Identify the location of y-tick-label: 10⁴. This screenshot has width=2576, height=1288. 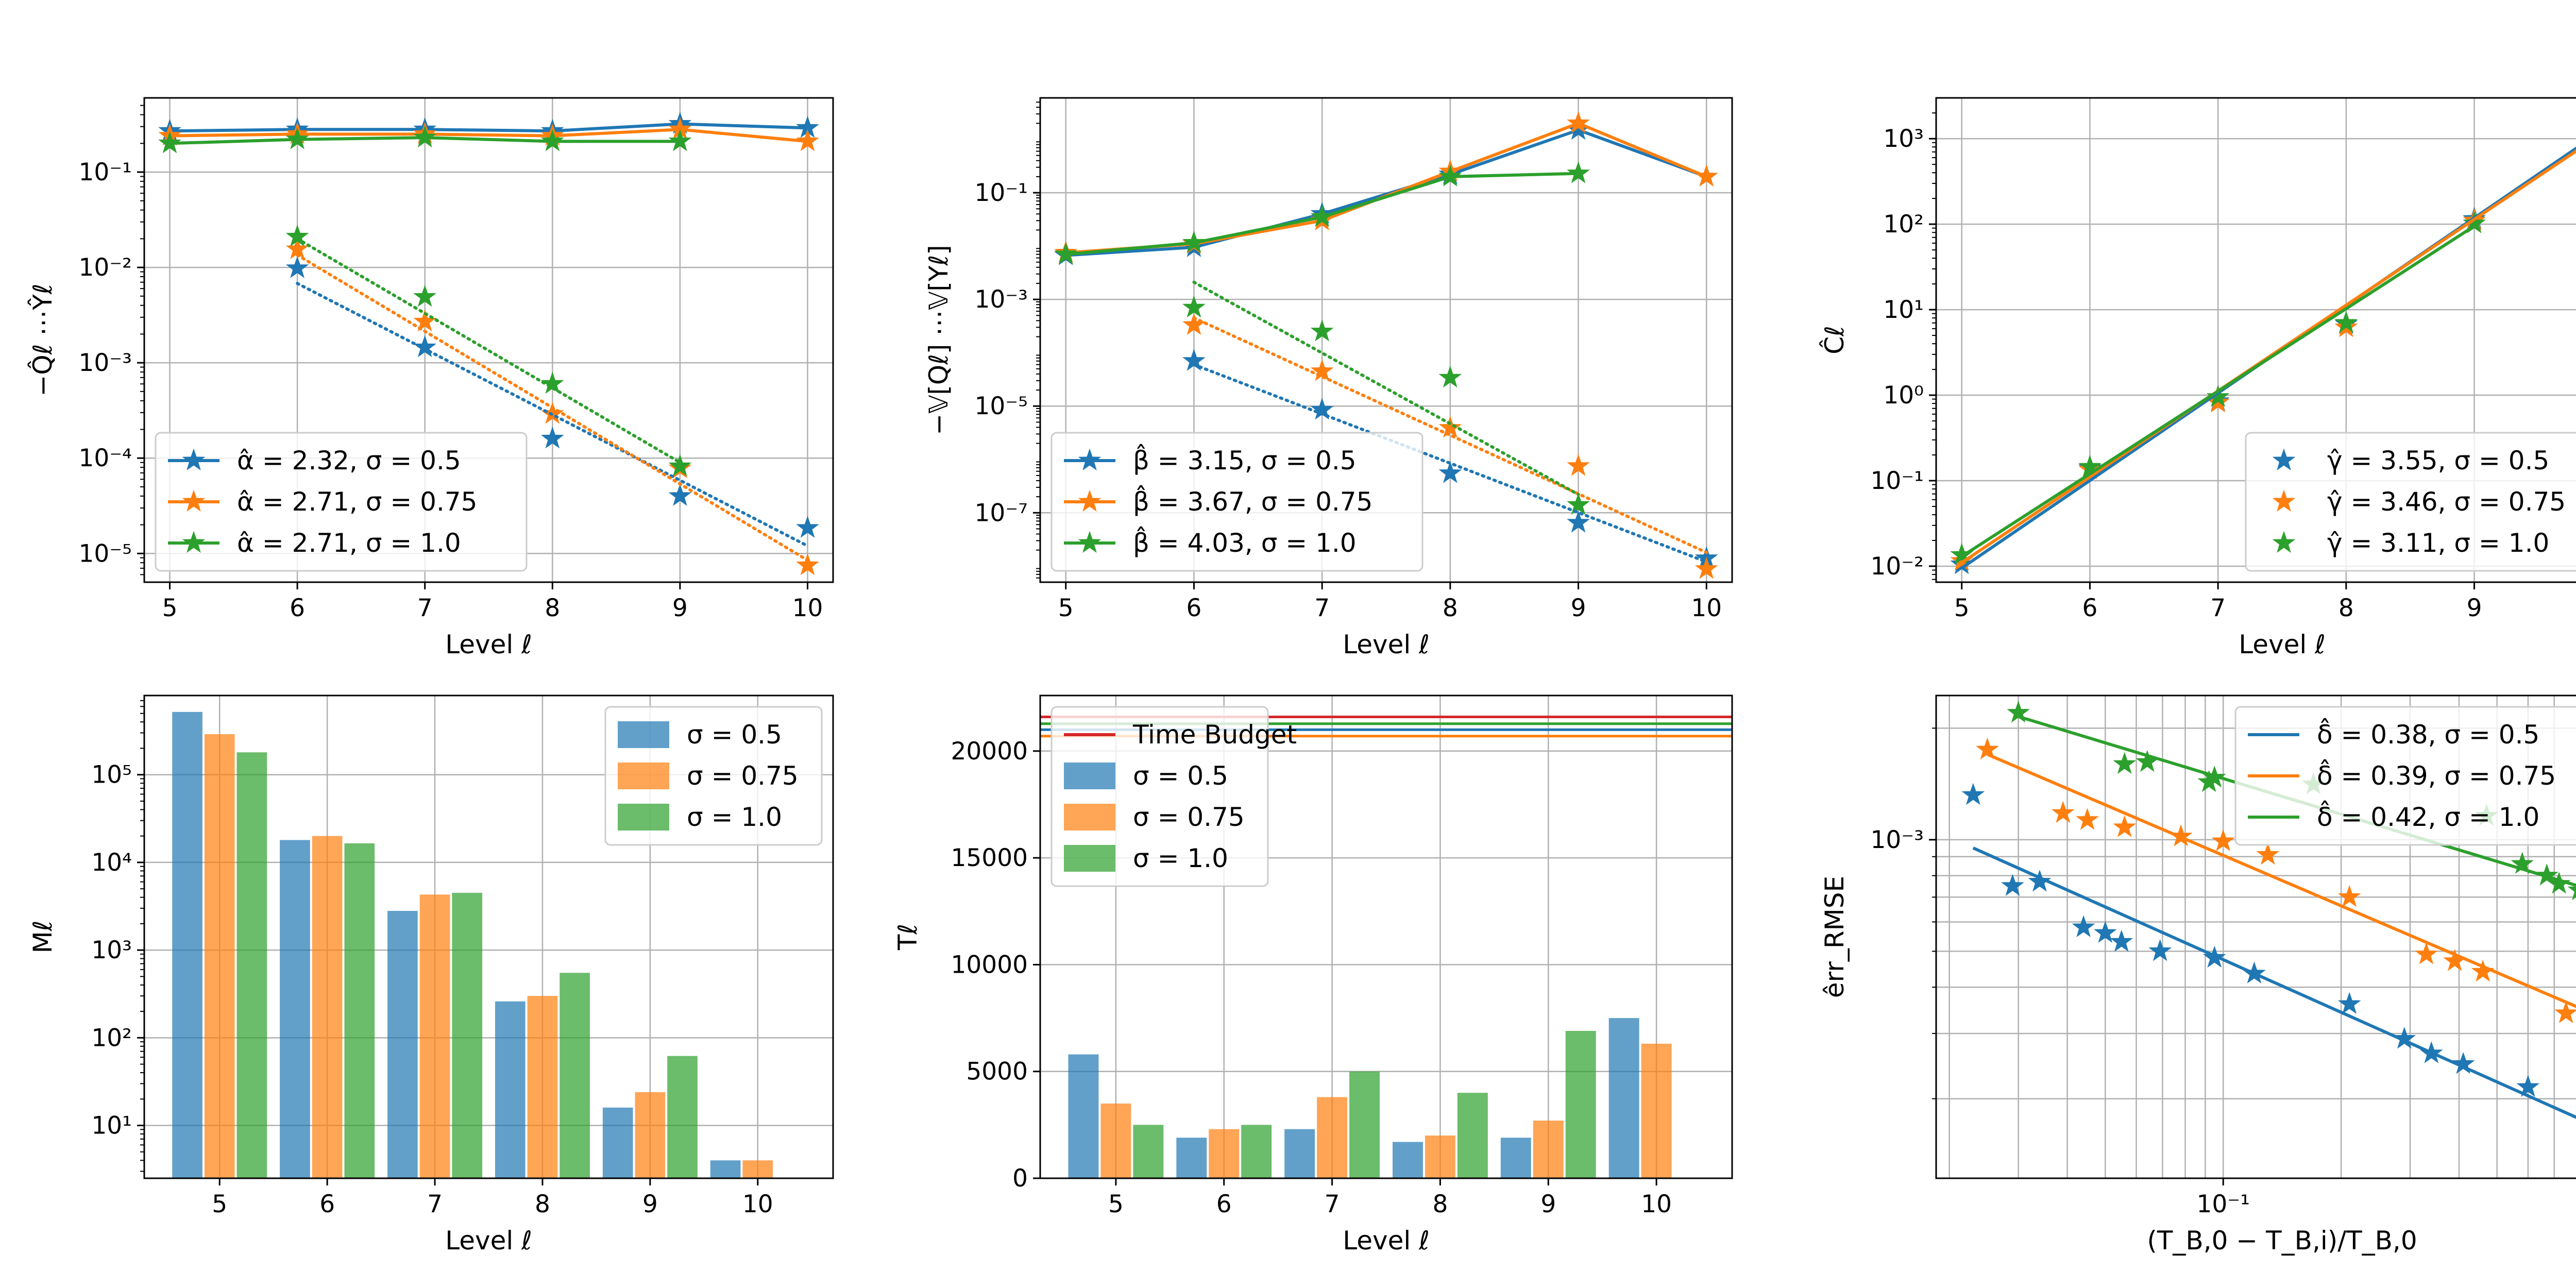
(111, 863).